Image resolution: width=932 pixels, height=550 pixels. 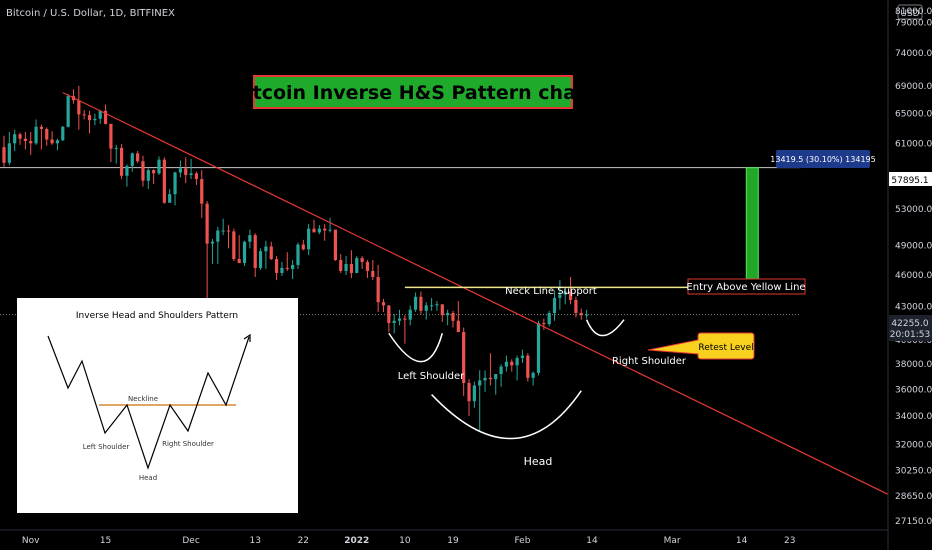 What do you see at coordinates (649, 361) in the screenshot?
I see `right-shoulder-label: Right Shoulder` at bounding box center [649, 361].